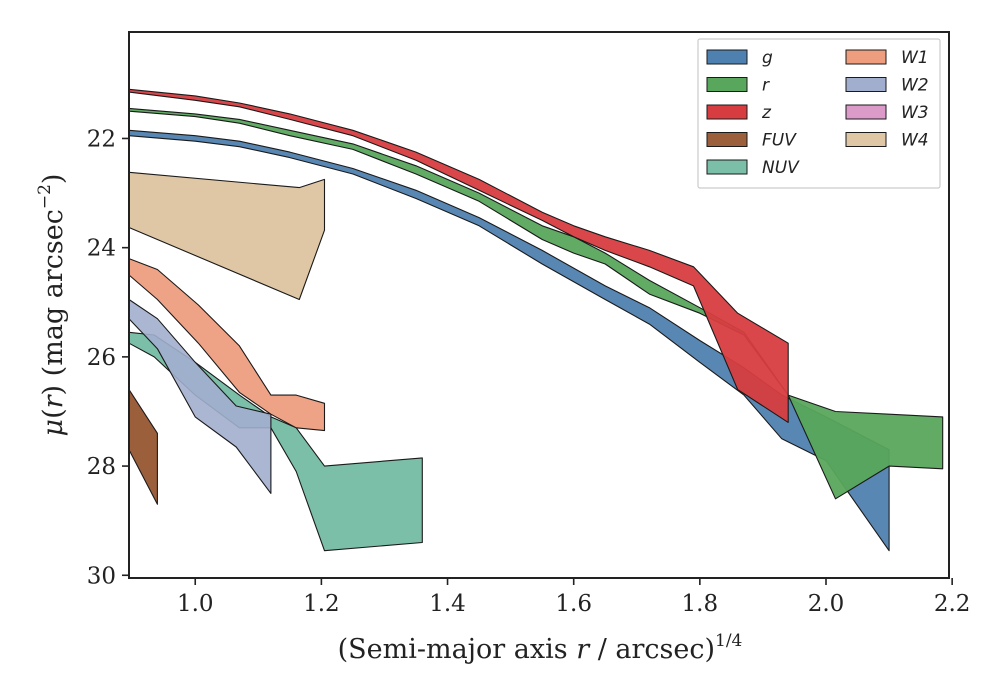 The image size is (1000, 700). I want to click on legend-swatch-w4, so click(866, 139).